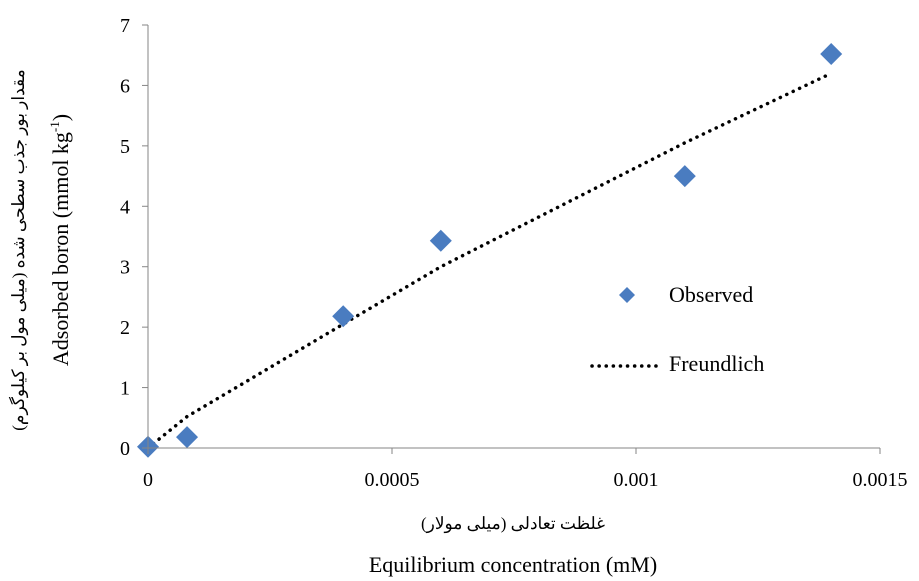 Image resolution: width=919 pixels, height=581 pixels. What do you see at coordinates (392, 480) in the screenshot?
I see `x-tick-label: 0.0005` at bounding box center [392, 480].